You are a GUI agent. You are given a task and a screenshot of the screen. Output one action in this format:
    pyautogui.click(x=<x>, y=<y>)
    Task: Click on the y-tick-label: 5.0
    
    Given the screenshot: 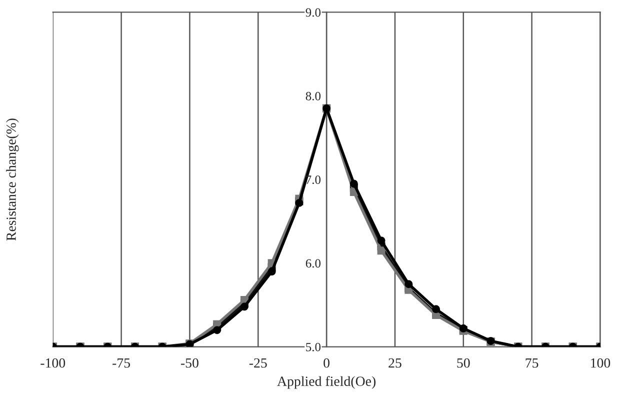 What is the action you would take?
    pyautogui.click(x=313, y=347)
    